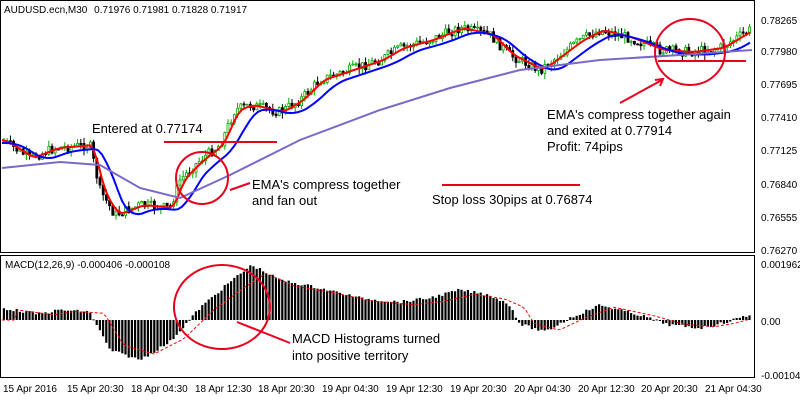  What do you see at coordinates (780, 321) in the screenshot?
I see `macd-axis: 0.001962 0.00 -0.001045` at bounding box center [780, 321].